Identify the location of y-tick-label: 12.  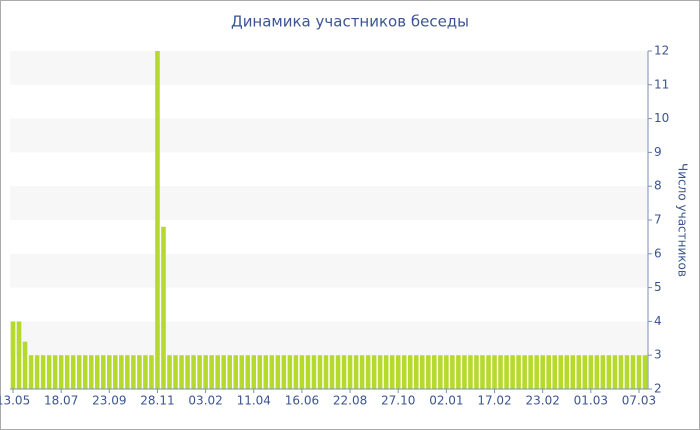
(661, 51).